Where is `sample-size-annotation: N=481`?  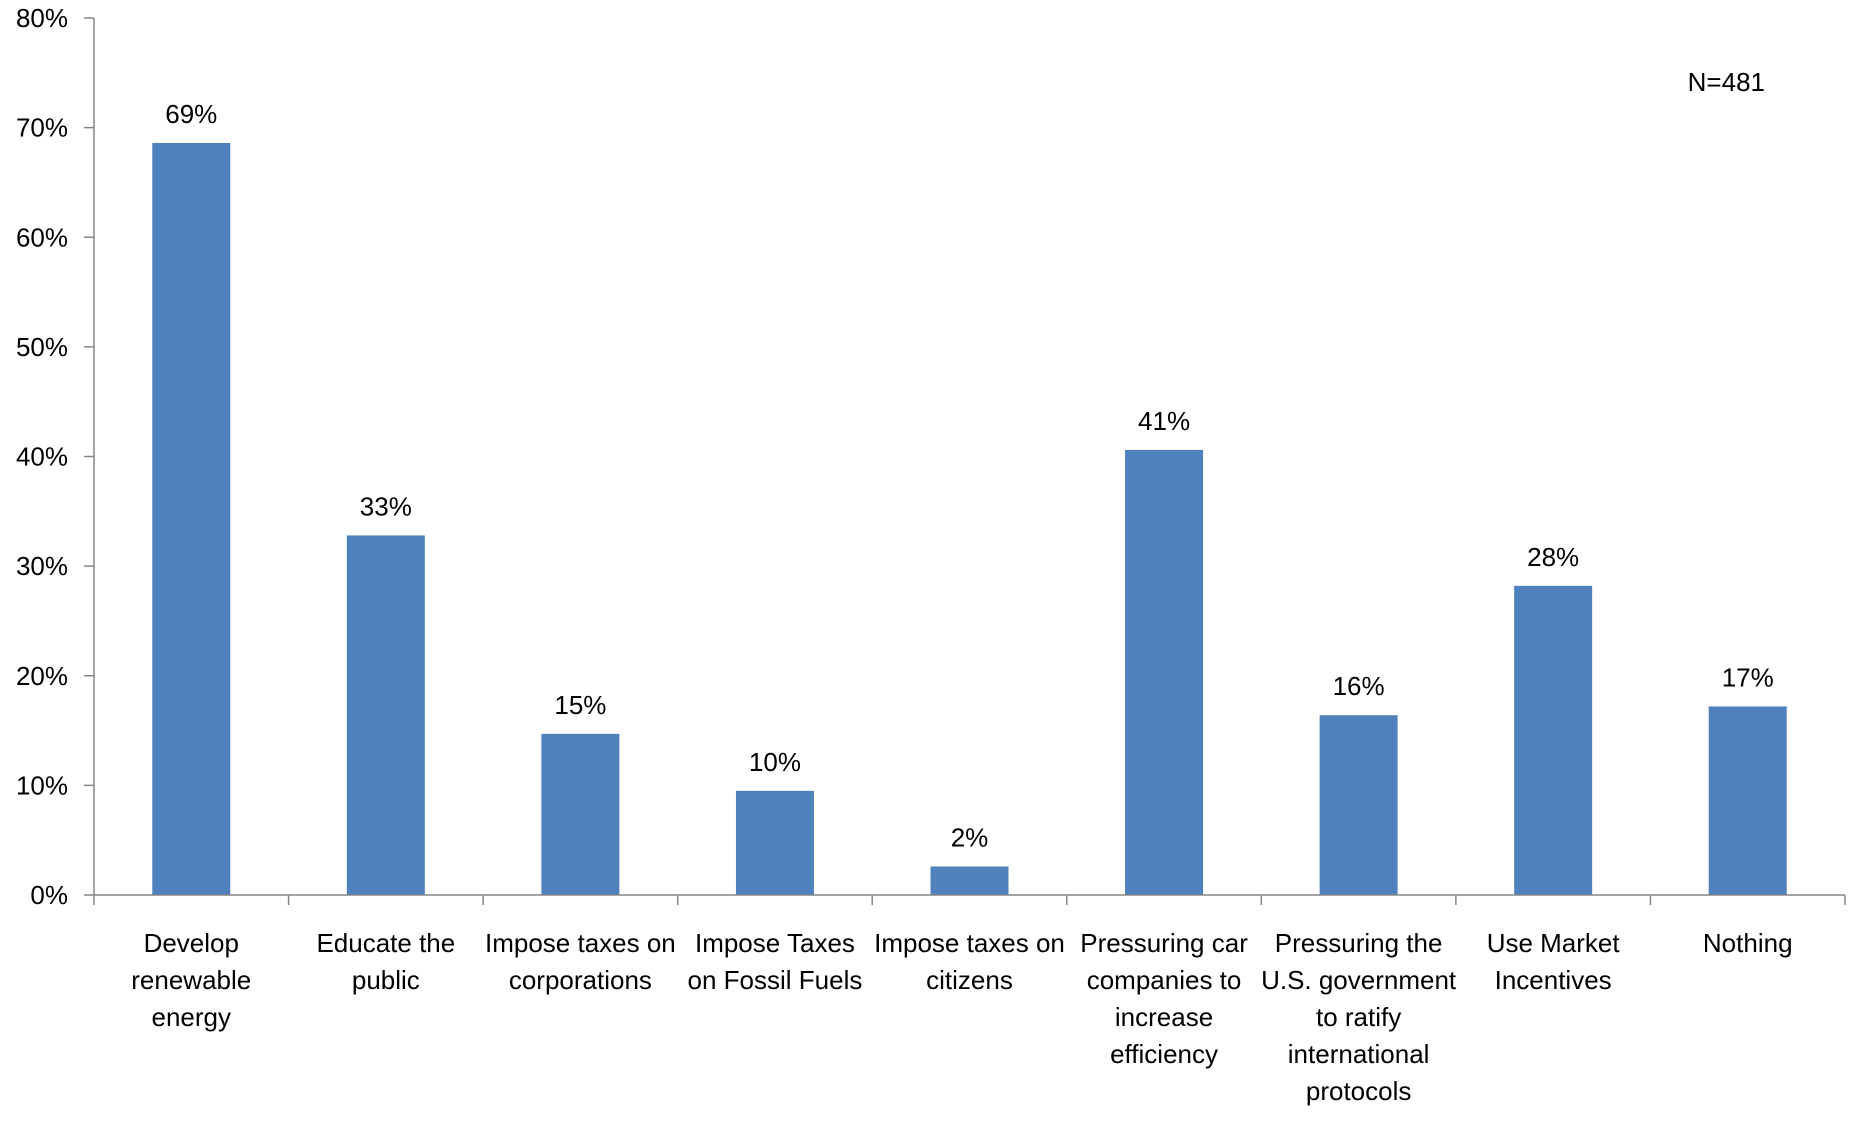 sample-size-annotation: N=481 is located at coordinates (1726, 82).